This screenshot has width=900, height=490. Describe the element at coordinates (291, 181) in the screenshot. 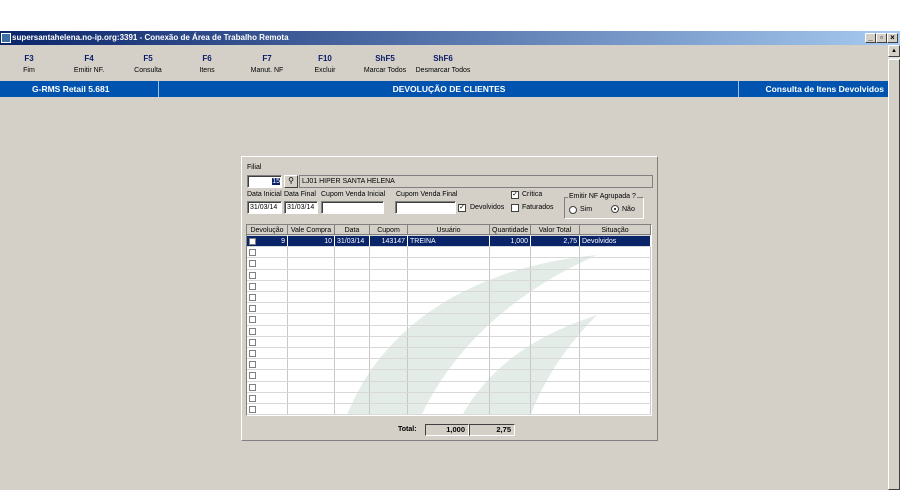

I see `binoculars-search-icon: ⚲` at that location.